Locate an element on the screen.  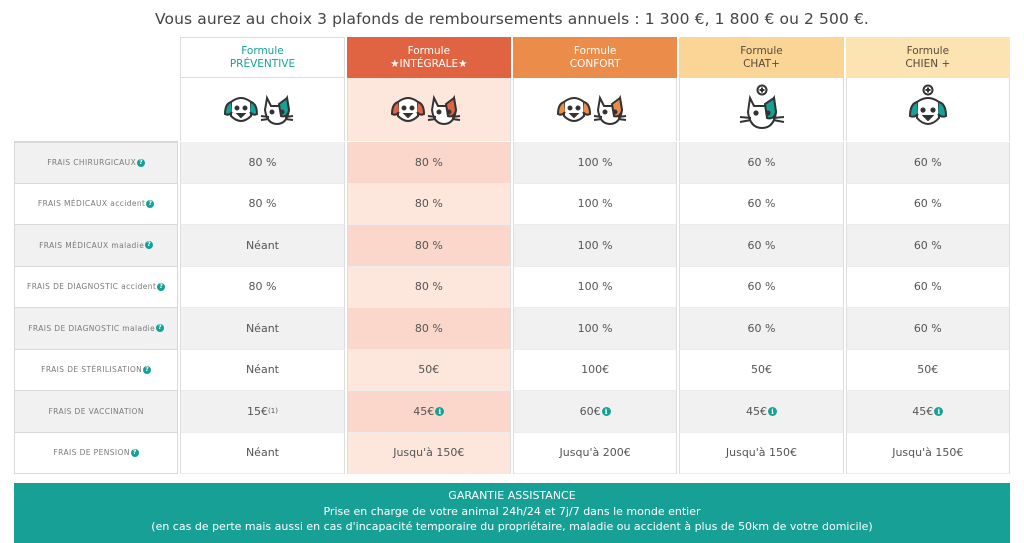
plan-header-chien: Formule CHIEN + is located at coordinates (927, 57).